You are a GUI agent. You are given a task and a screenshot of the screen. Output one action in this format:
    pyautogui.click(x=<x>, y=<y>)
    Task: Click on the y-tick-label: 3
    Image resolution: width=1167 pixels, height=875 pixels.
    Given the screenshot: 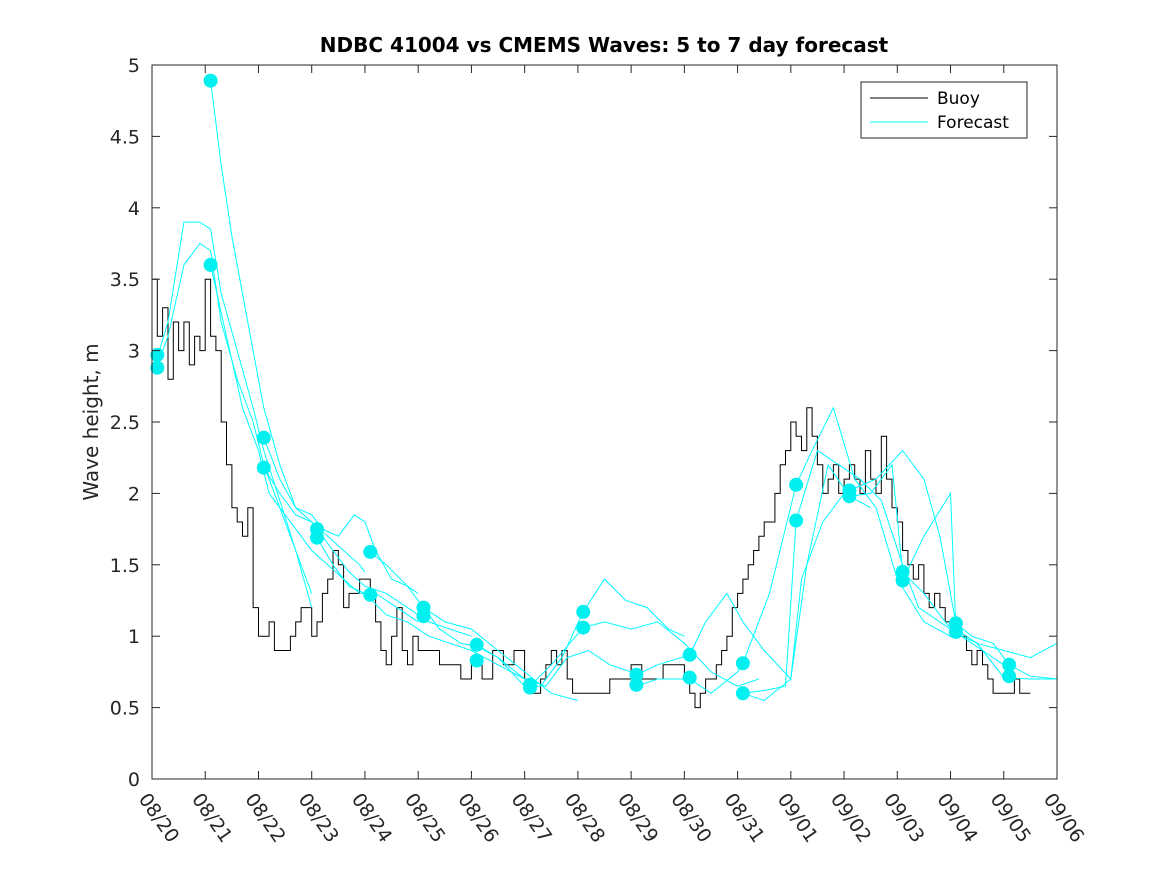 What is the action you would take?
    pyautogui.click(x=134, y=352)
    